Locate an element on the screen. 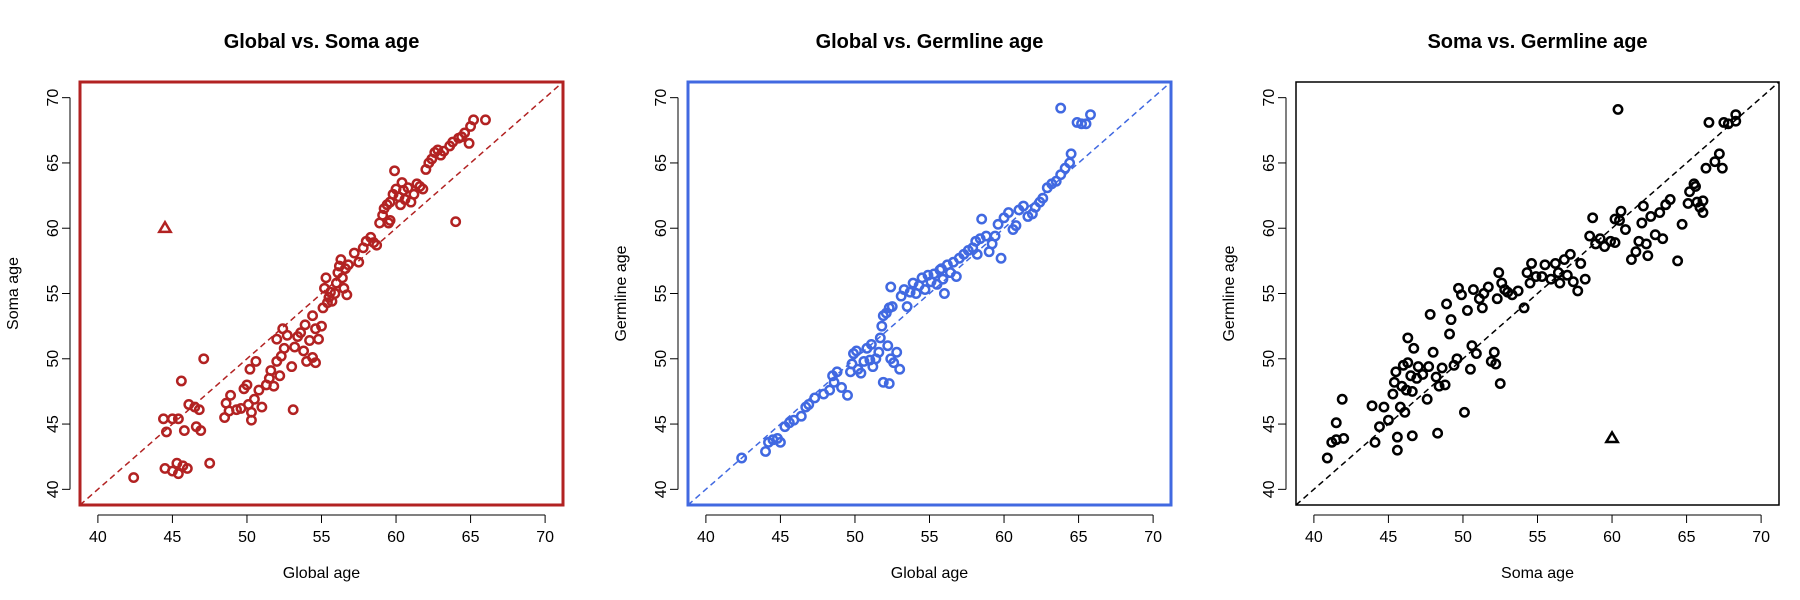 The image size is (1800, 600). y-tick-label: 45 is located at coordinates (53, 424).